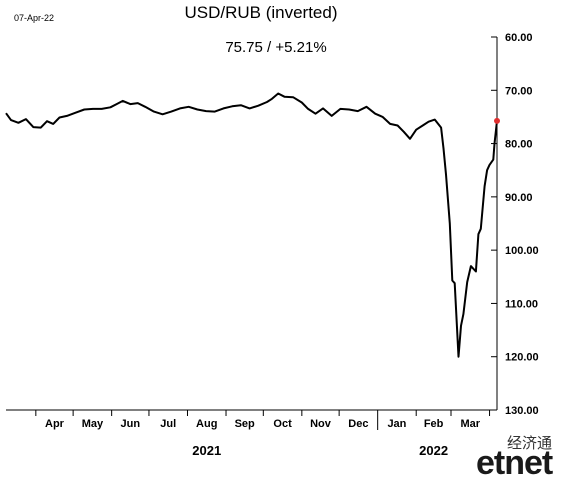 The image size is (564, 479). What do you see at coordinates (497, 120) in the screenshot?
I see `last-point-marker` at bounding box center [497, 120].